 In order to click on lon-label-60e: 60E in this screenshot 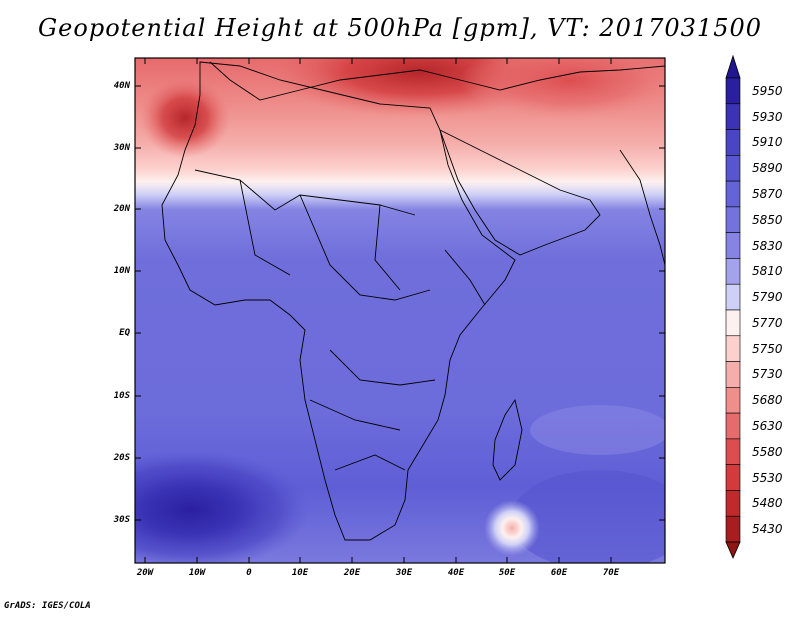, I will do `click(559, 573)`.